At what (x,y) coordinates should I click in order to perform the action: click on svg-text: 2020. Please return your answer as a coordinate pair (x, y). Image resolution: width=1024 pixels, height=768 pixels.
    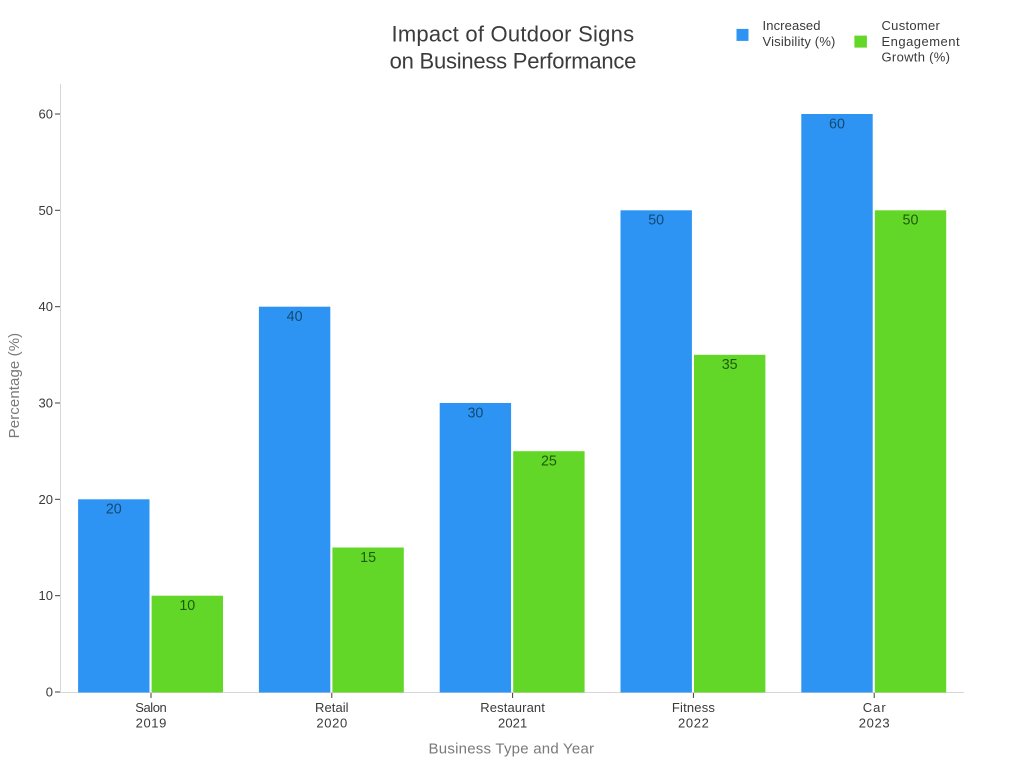
    Looking at the image, I should click on (331, 723).